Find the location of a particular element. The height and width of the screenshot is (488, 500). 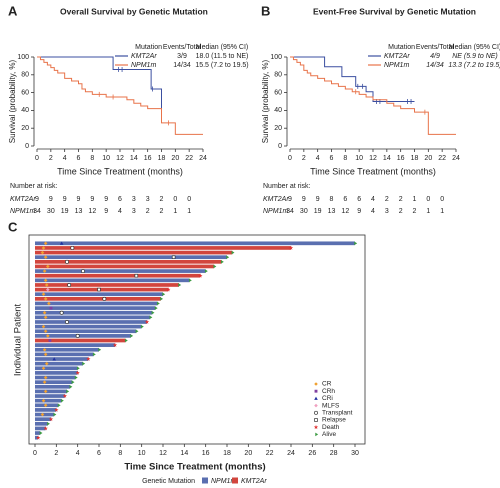

at-risk-count: 13 is located at coordinates (79, 211).